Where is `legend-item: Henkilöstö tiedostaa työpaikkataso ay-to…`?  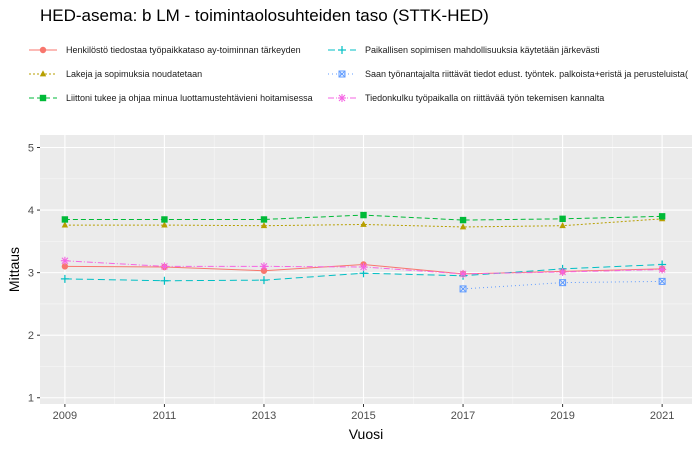 legend-item: Henkilöstö tiedostaa työpaikkataso ay-to… is located at coordinates (164, 50).